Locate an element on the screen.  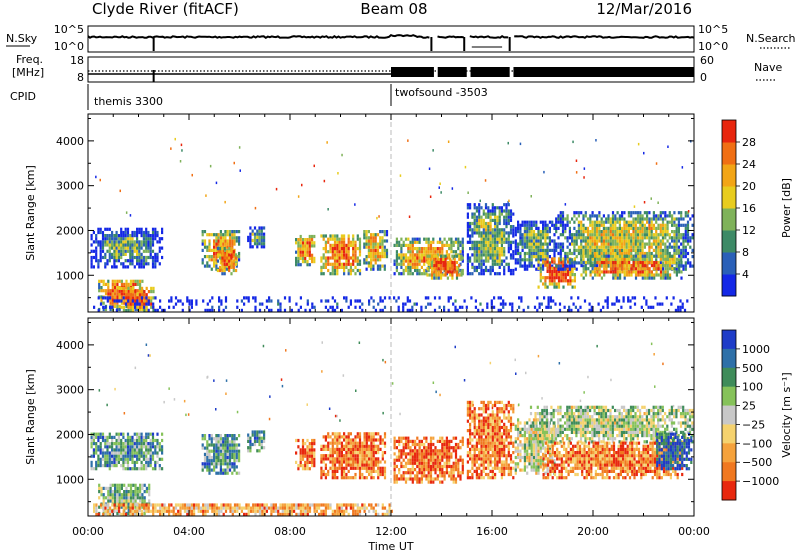
nsky-label: N.Sky is located at coordinates (22, 38).